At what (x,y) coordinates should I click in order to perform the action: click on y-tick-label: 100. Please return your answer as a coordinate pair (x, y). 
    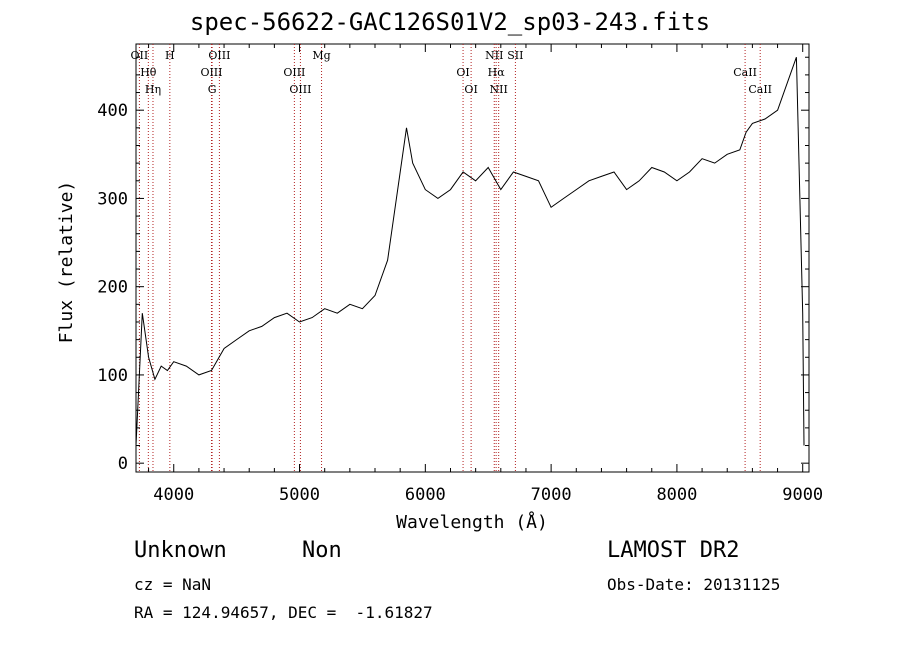
    Looking at the image, I should click on (112, 376).